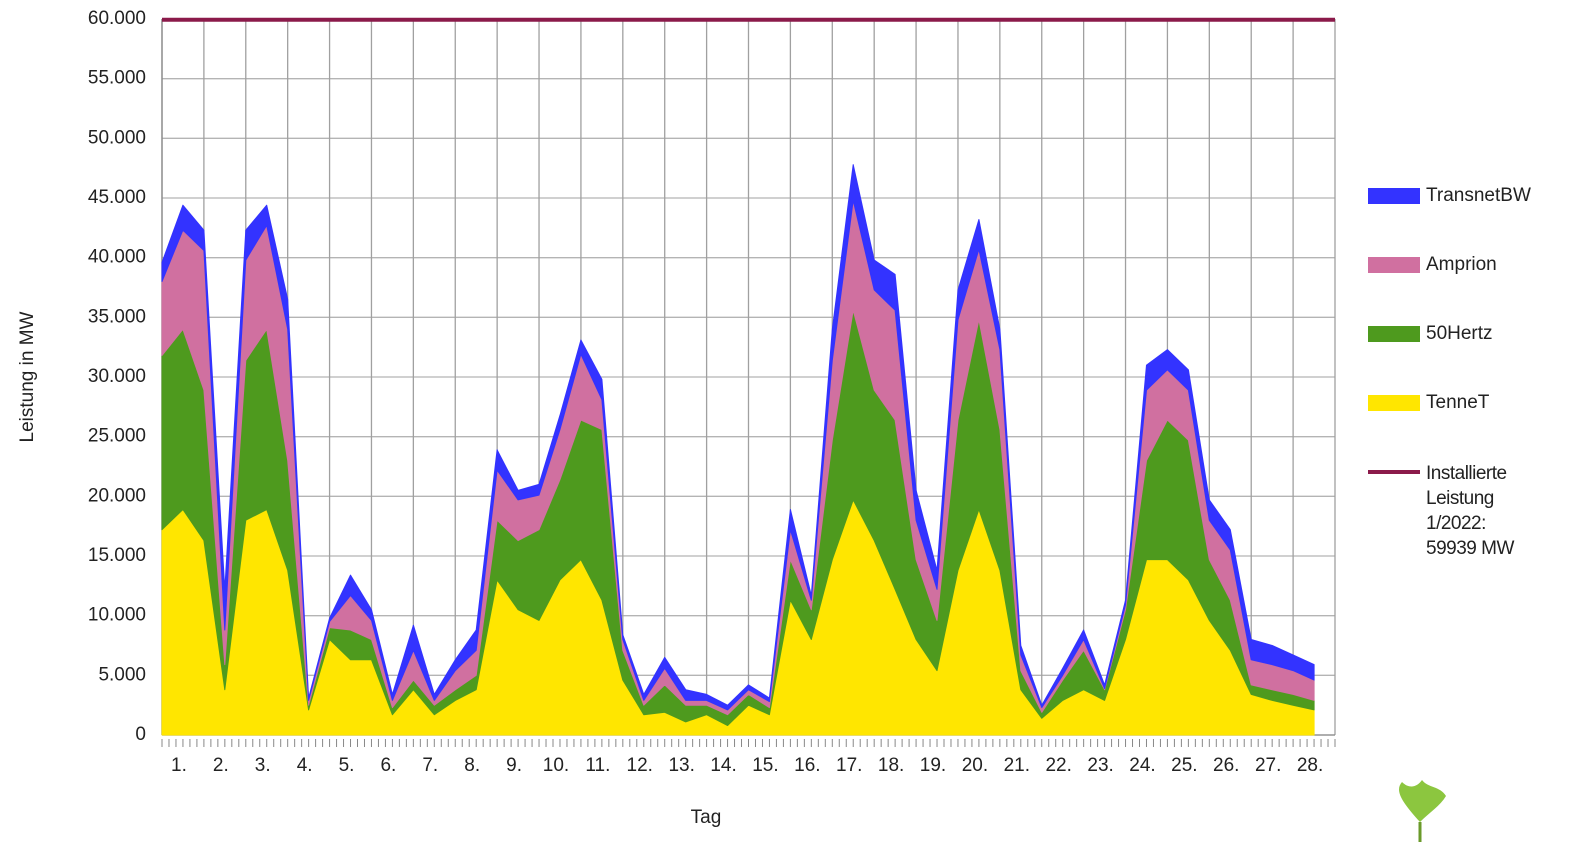 The width and height of the screenshot is (1589, 842). I want to click on x-tick-label: 15., so click(765, 765).